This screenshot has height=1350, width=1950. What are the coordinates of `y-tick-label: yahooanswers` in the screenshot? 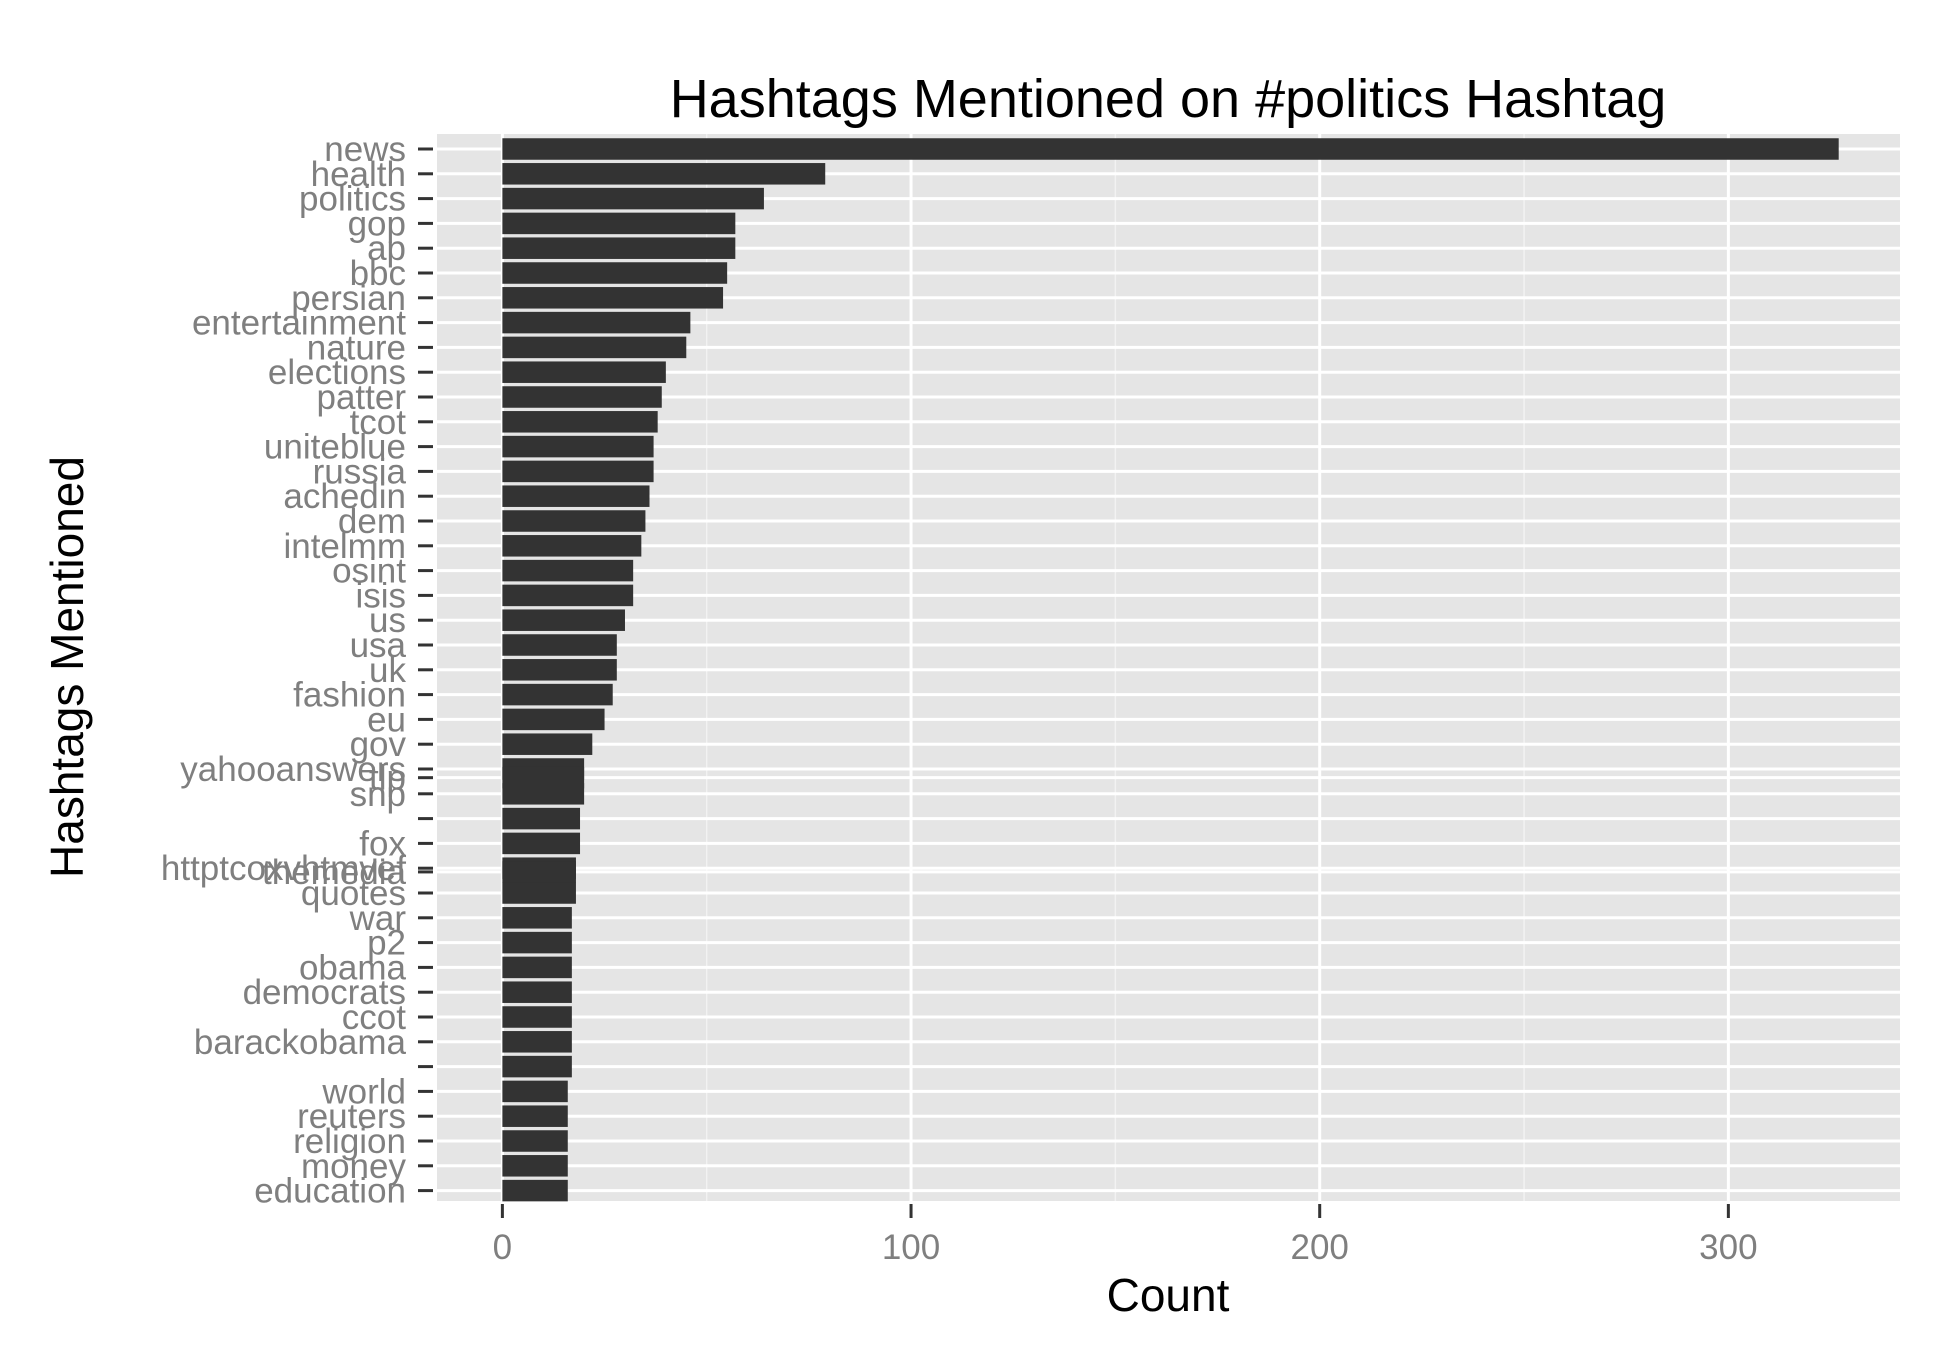 It's located at (293, 769).